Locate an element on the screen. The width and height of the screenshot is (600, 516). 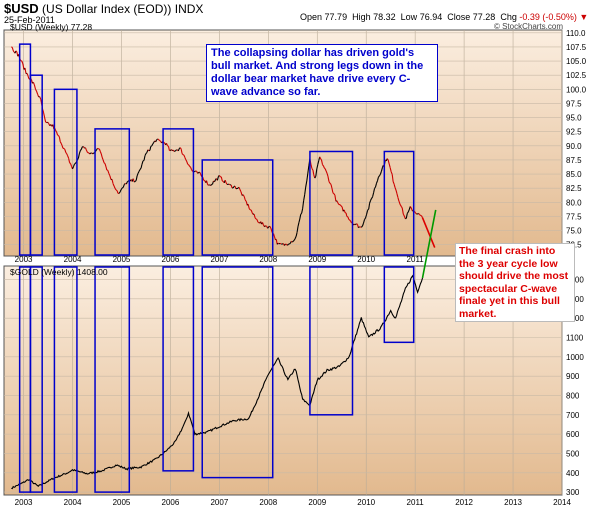
usd-y-tick-label: 92.5 is located at coordinates (574, 132).